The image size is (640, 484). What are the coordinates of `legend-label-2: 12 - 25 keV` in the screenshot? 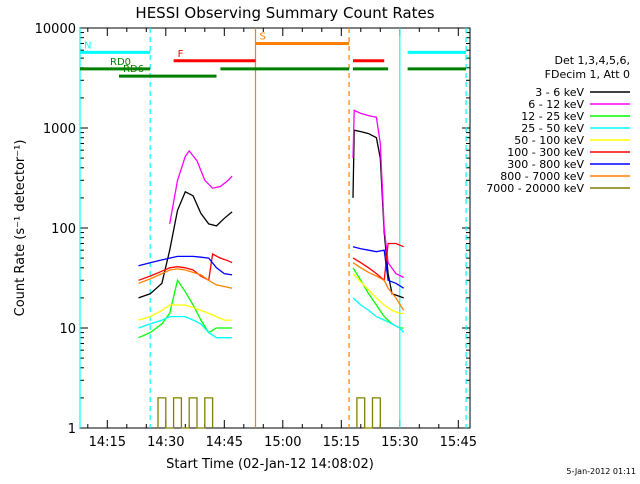 It's located at (552, 116).